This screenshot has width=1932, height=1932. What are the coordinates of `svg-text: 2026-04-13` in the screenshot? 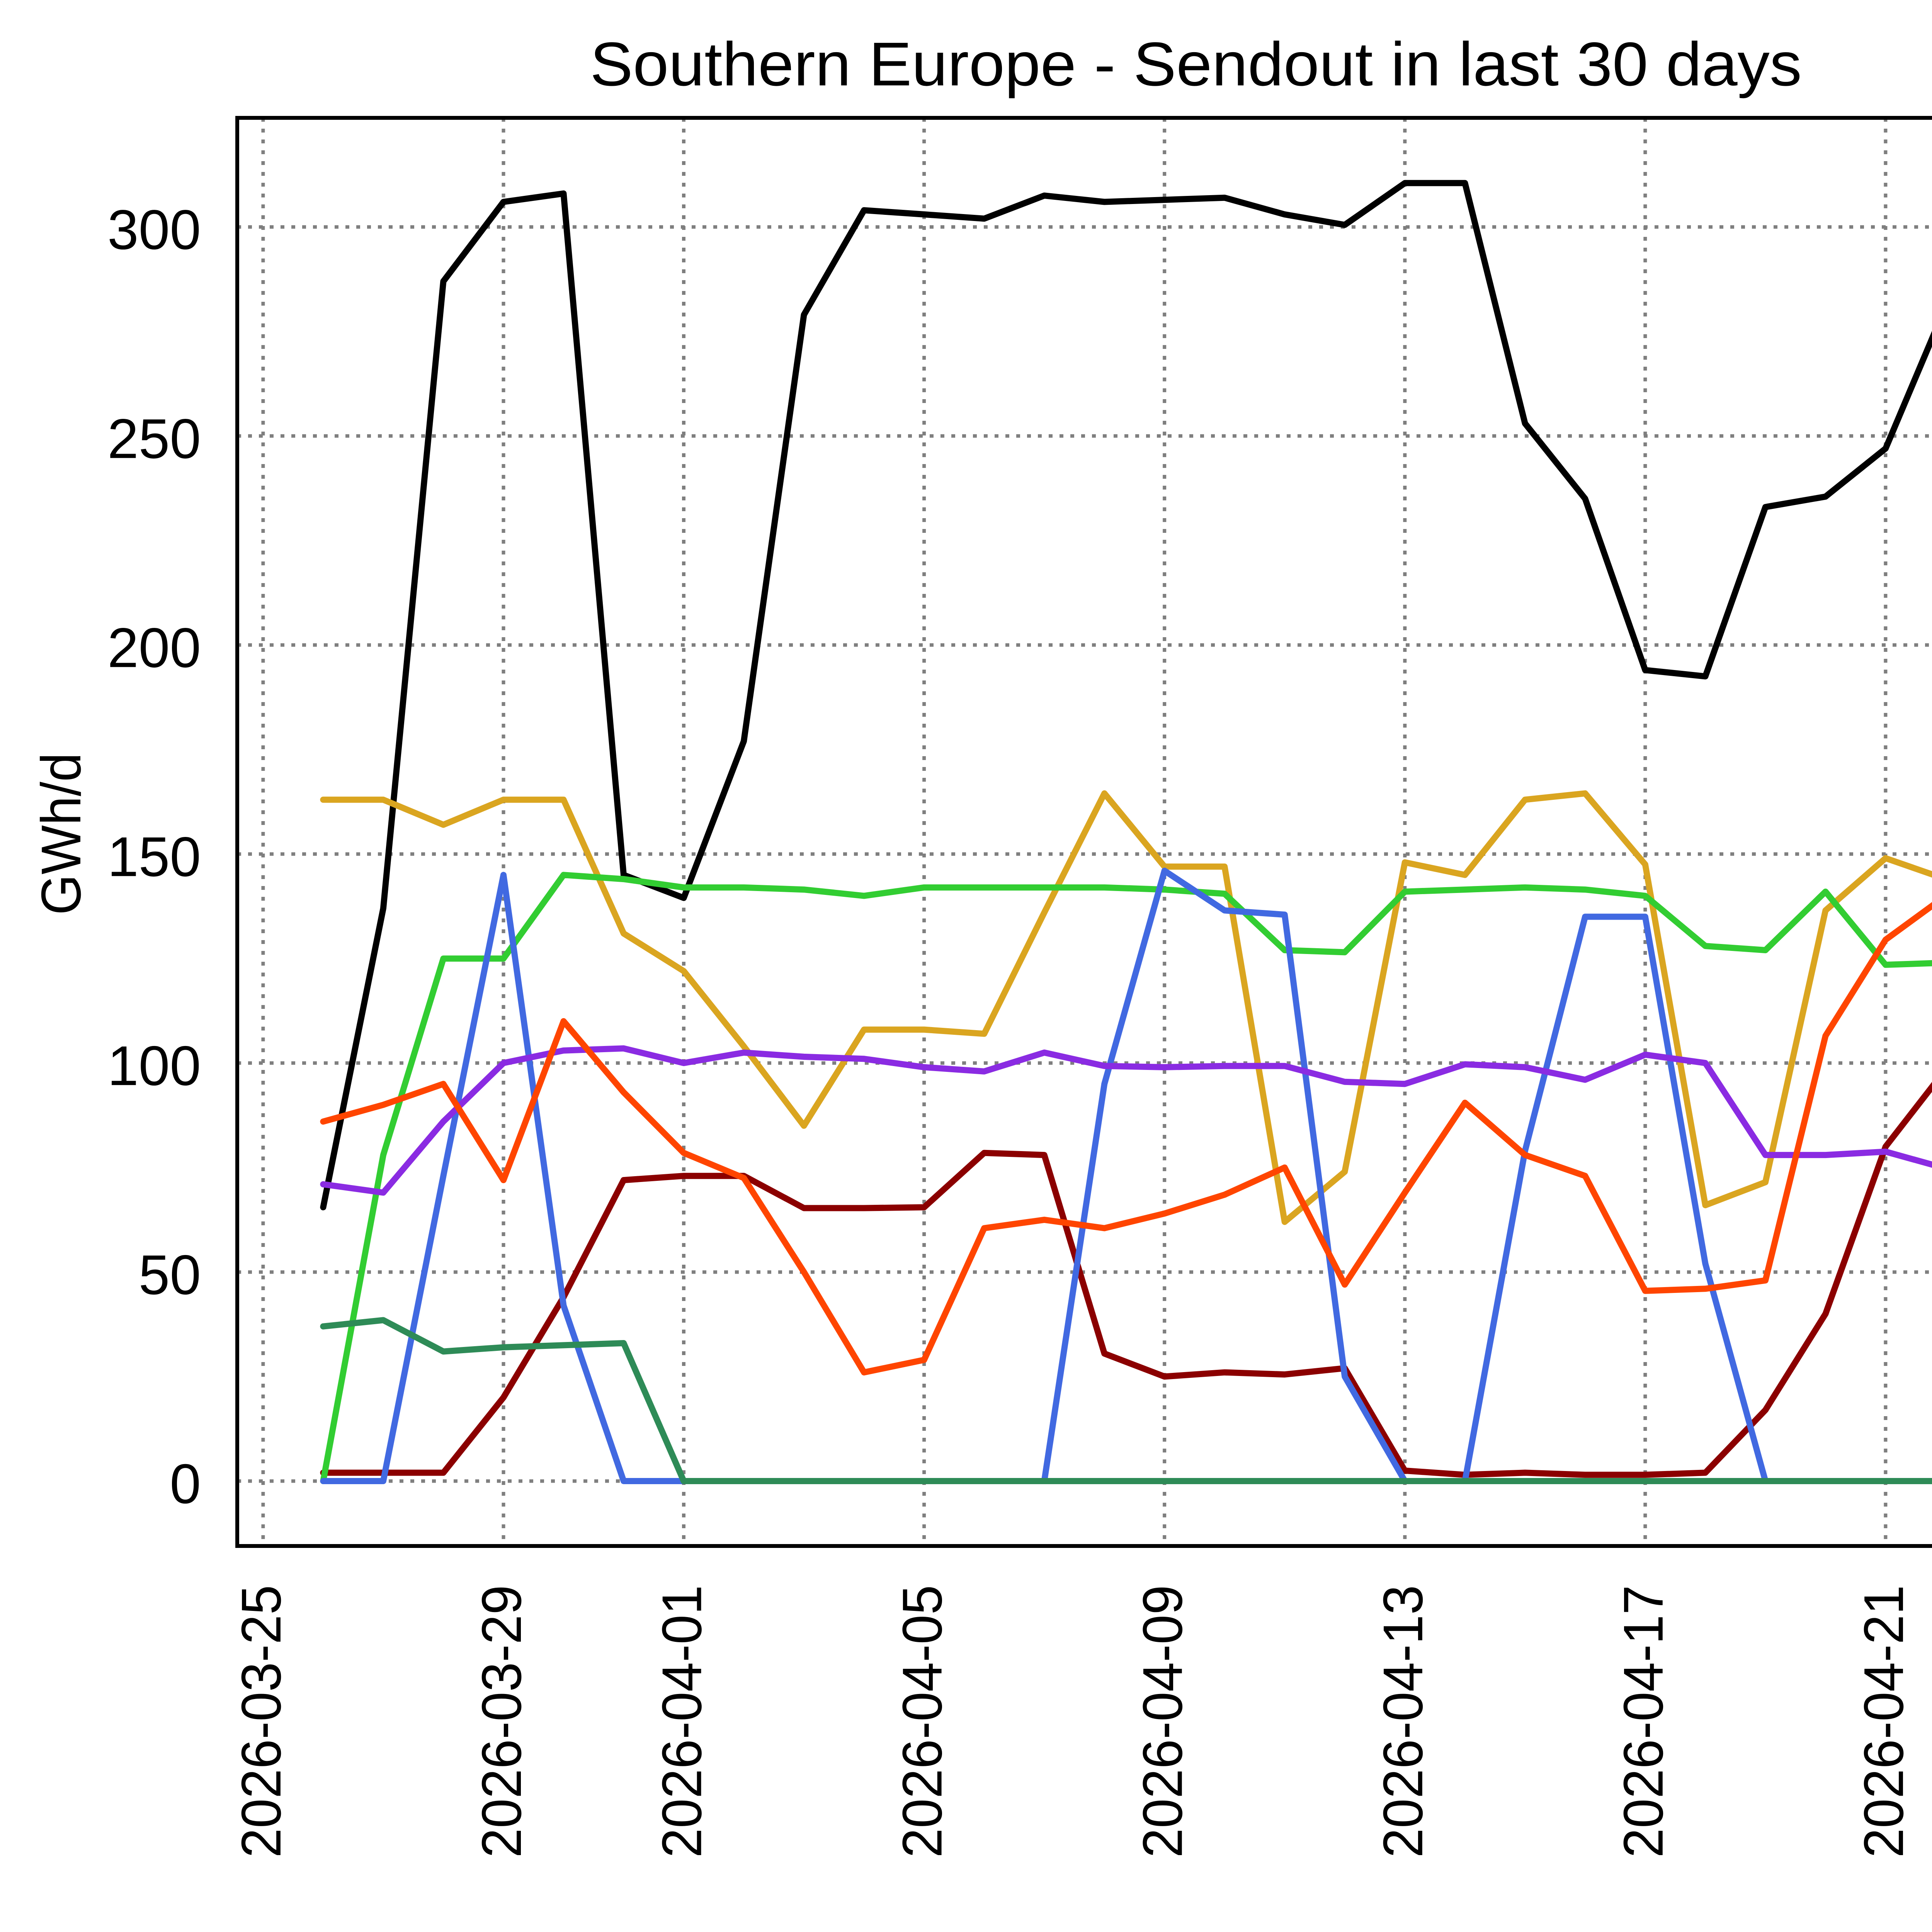 It's located at (1403, 1722).